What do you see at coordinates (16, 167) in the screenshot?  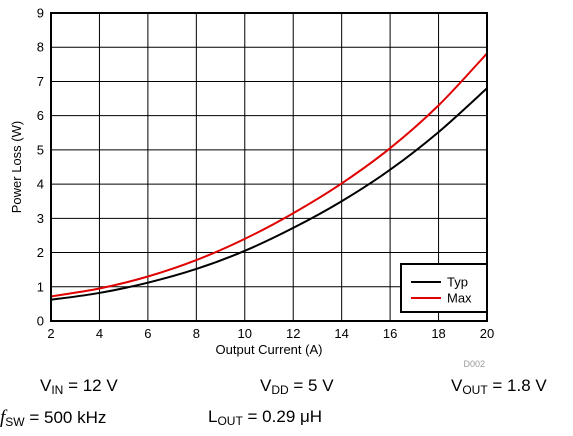 I see `y-axis-label: Power Loss (W)` at bounding box center [16, 167].